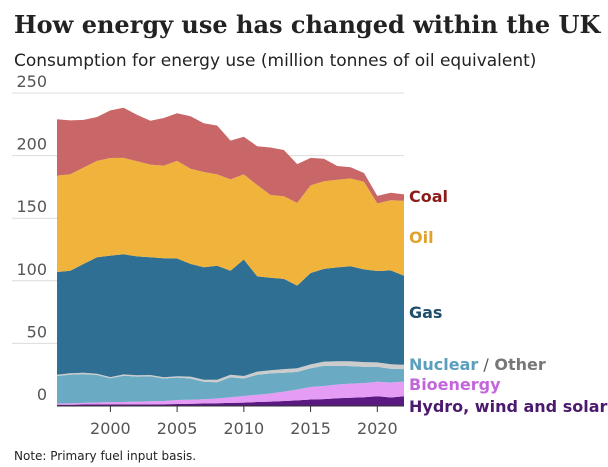  What do you see at coordinates (421, 237) in the screenshot?
I see `label-oil: Oil` at bounding box center [421, 237].